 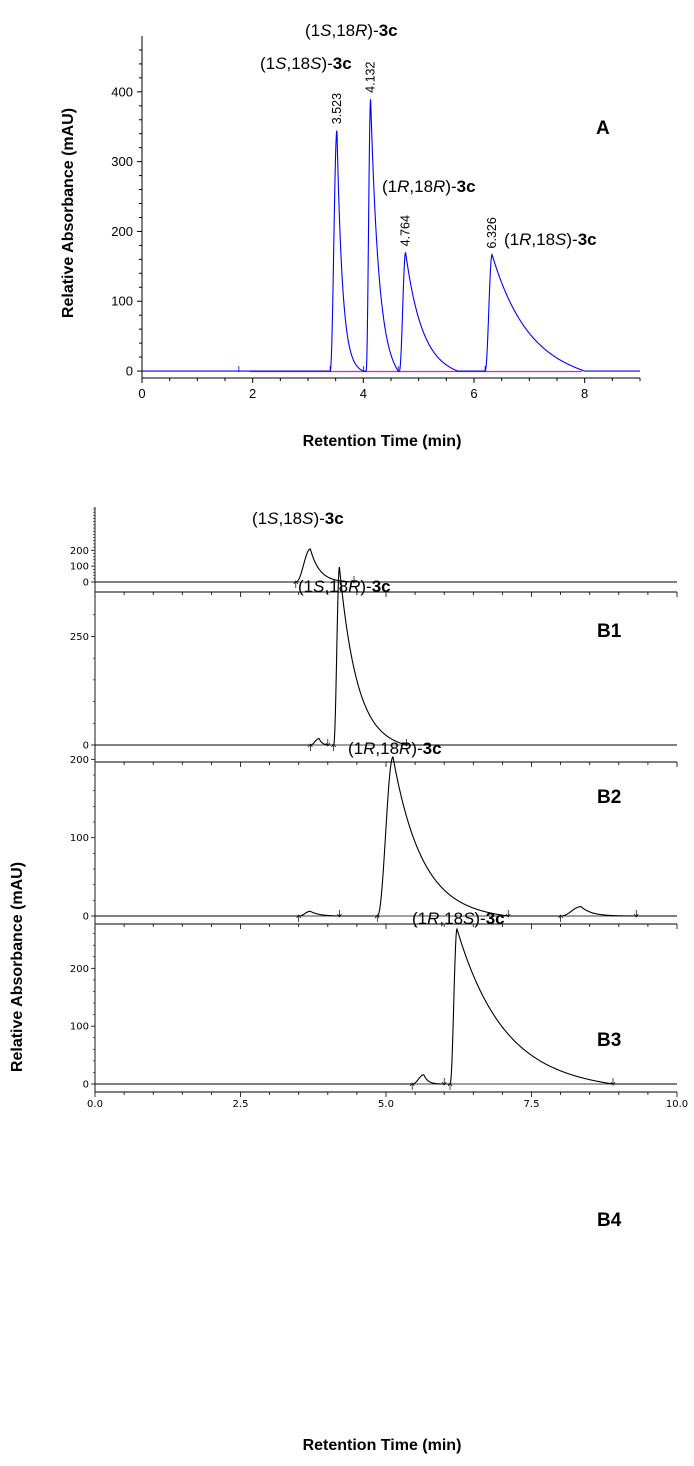 I want to click on panel-b3-chromatogram-trace, so click(x=386, y=836).